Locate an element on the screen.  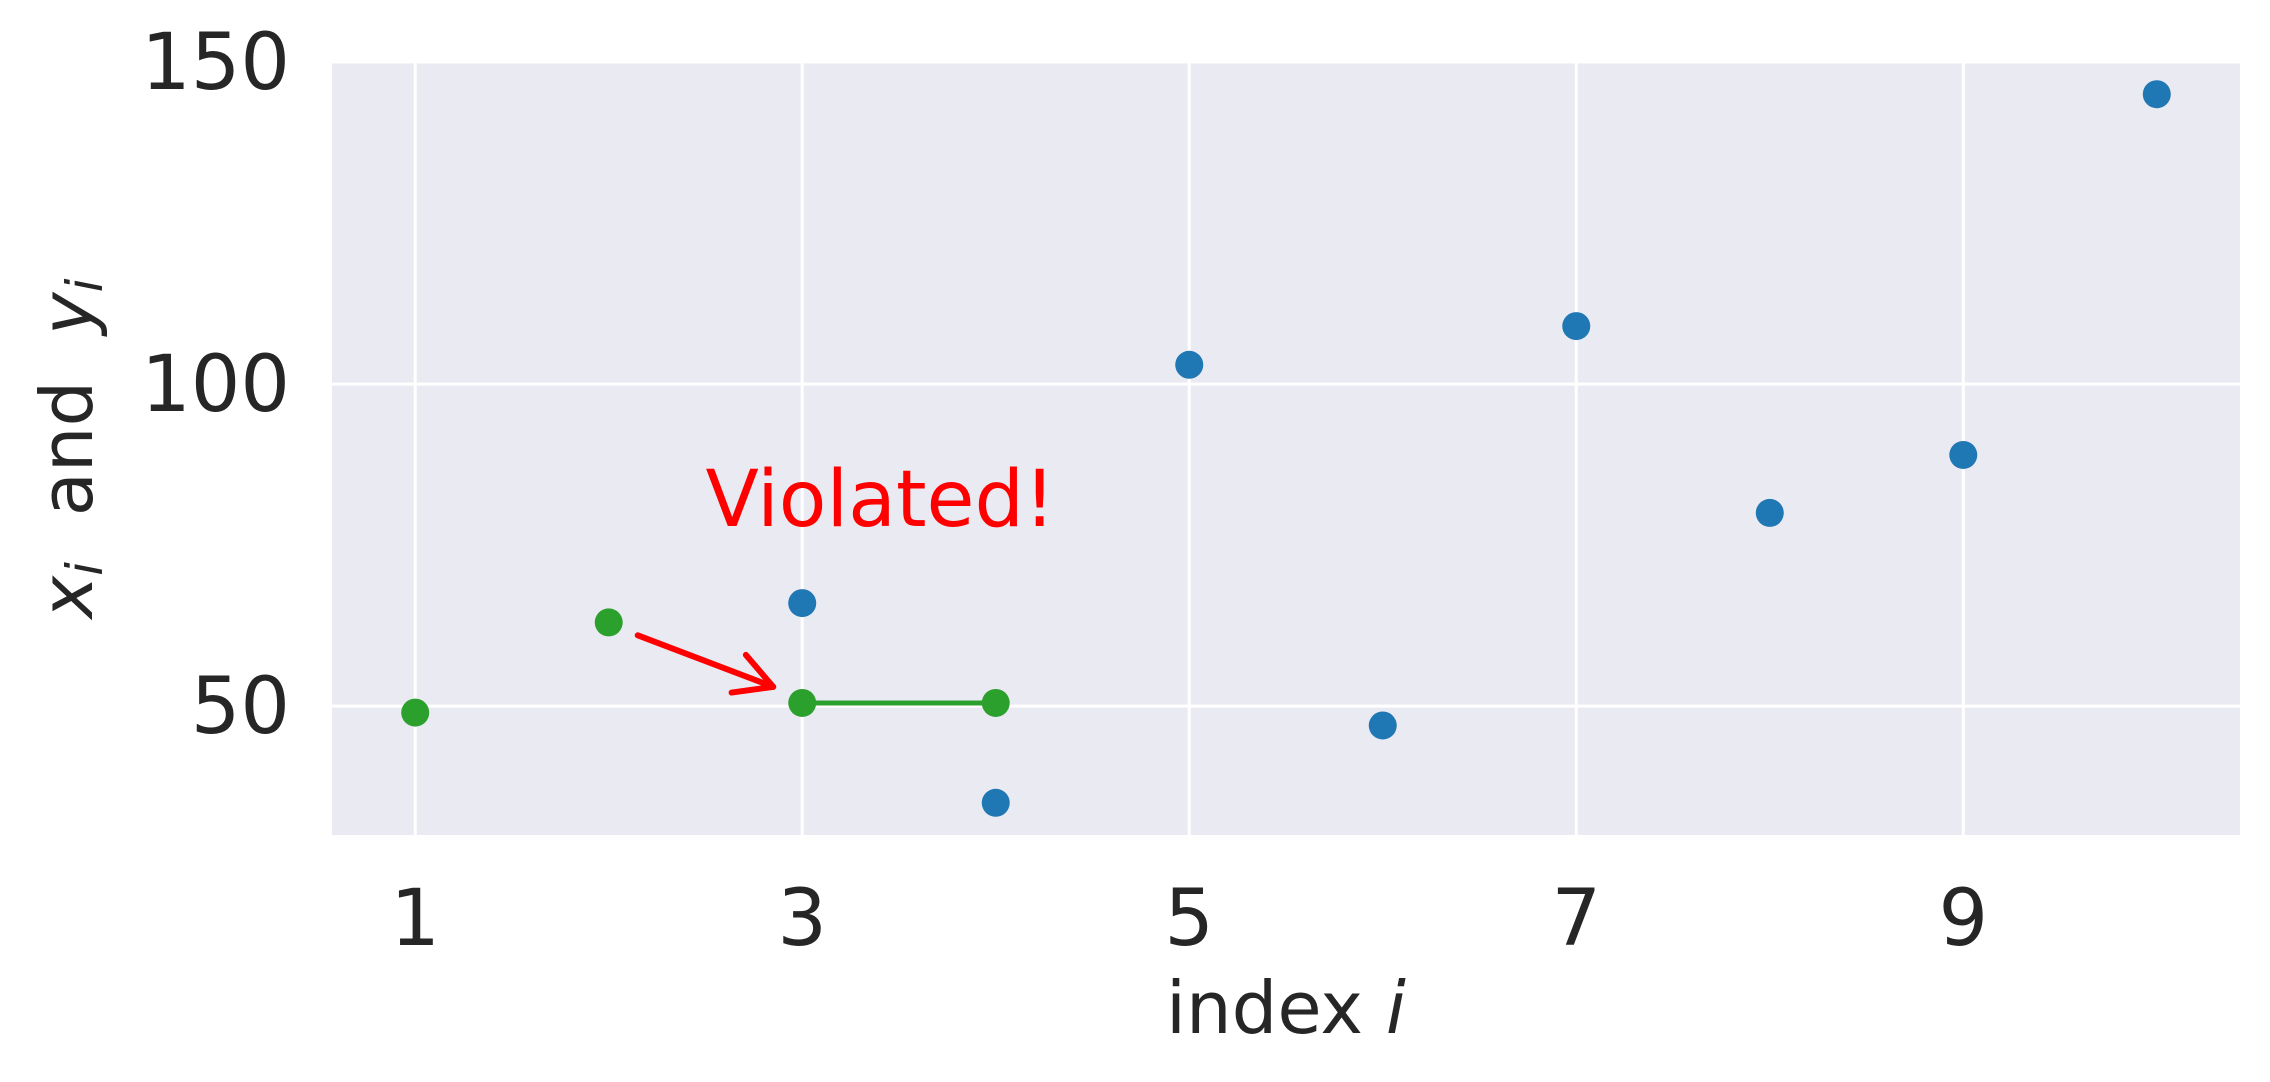
y-tick-label: 50 is located at coordinates (240, 707).